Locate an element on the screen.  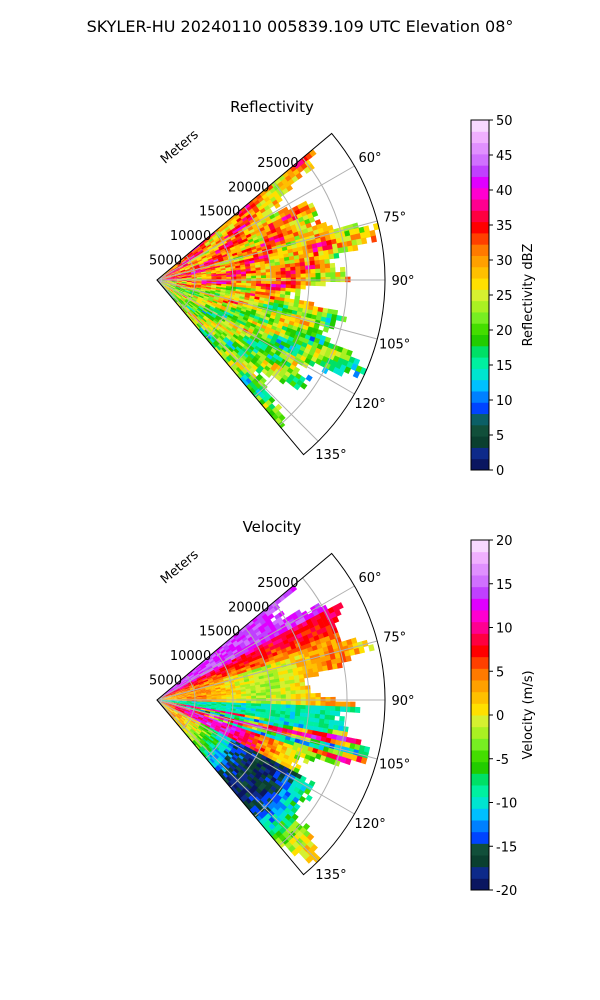
grid-spoke is located at coordinates (255, 757).